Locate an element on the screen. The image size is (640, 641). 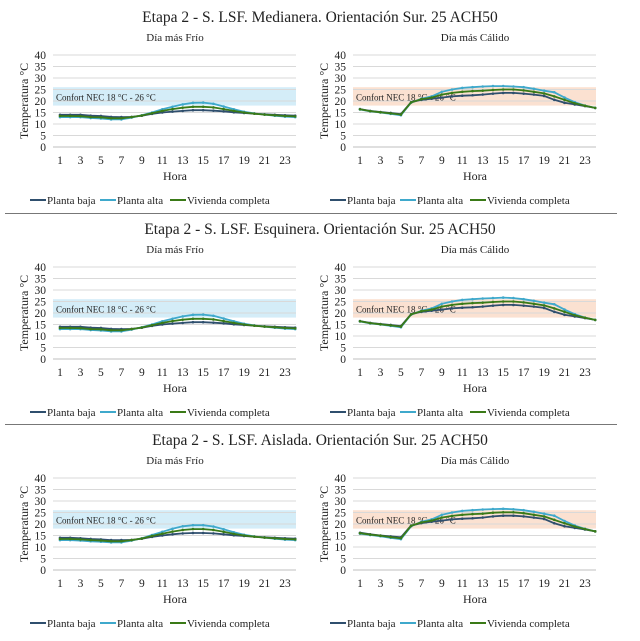
x-tick-label: 15 is located at coordinates (503, 584).